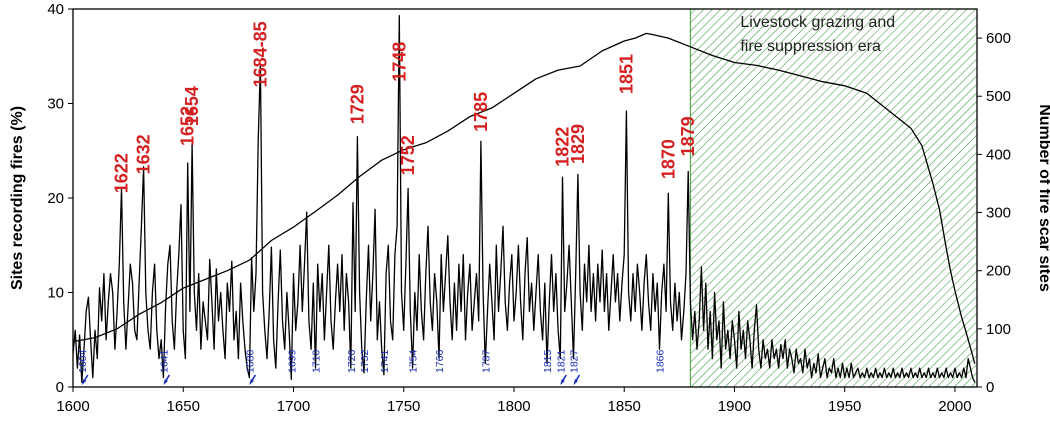 The image size is (1050, 421). What do you see at coordinates (144, 154) in the screenshot?
I see `peak-year-label: 1632` at bounding box center [144, 154].